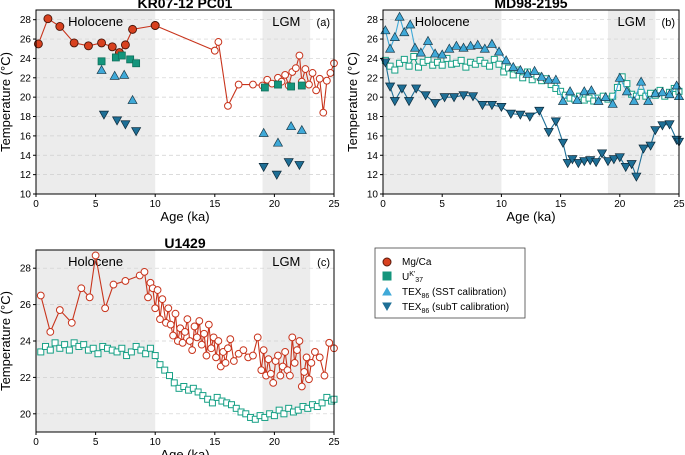  I want to click on panel-label: (b), so click(668, 23).